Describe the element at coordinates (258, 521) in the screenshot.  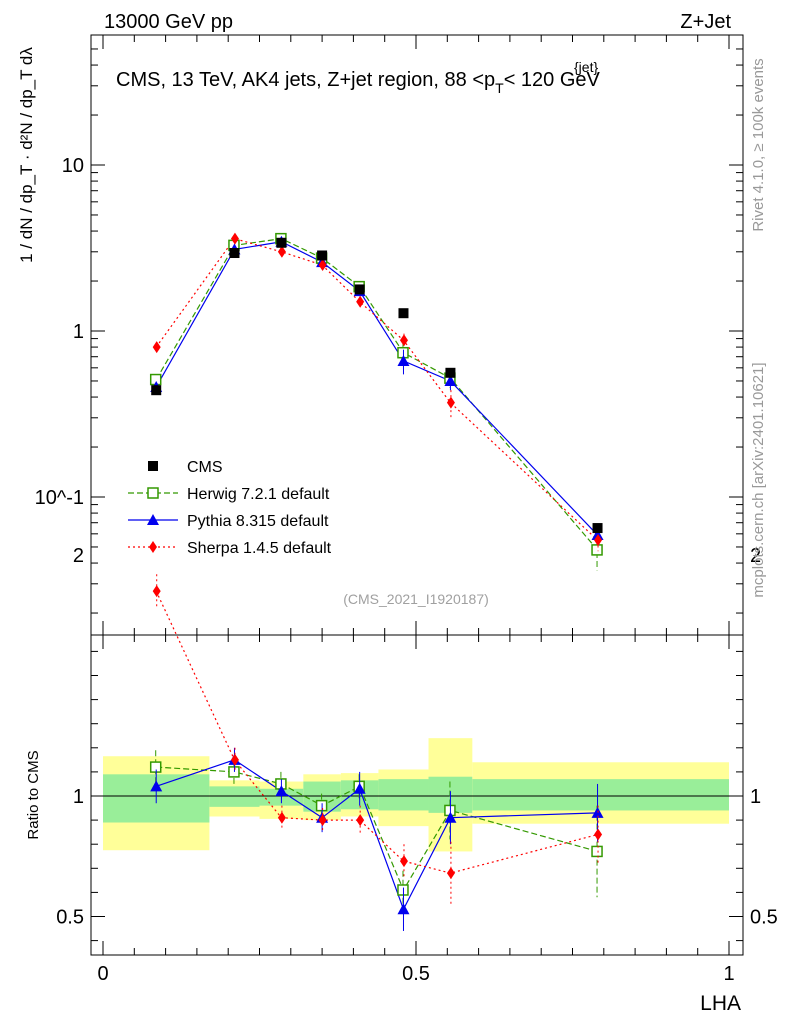
I see `legend-label: Pythia 8.315 default` at that location.